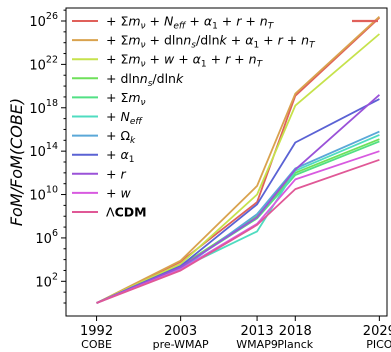 The image size is (391, 352). What do you see at coordinates (124, 118) in the screenshot?
I see `legend-label-6: + Neff` at bounding box center [124, 118].